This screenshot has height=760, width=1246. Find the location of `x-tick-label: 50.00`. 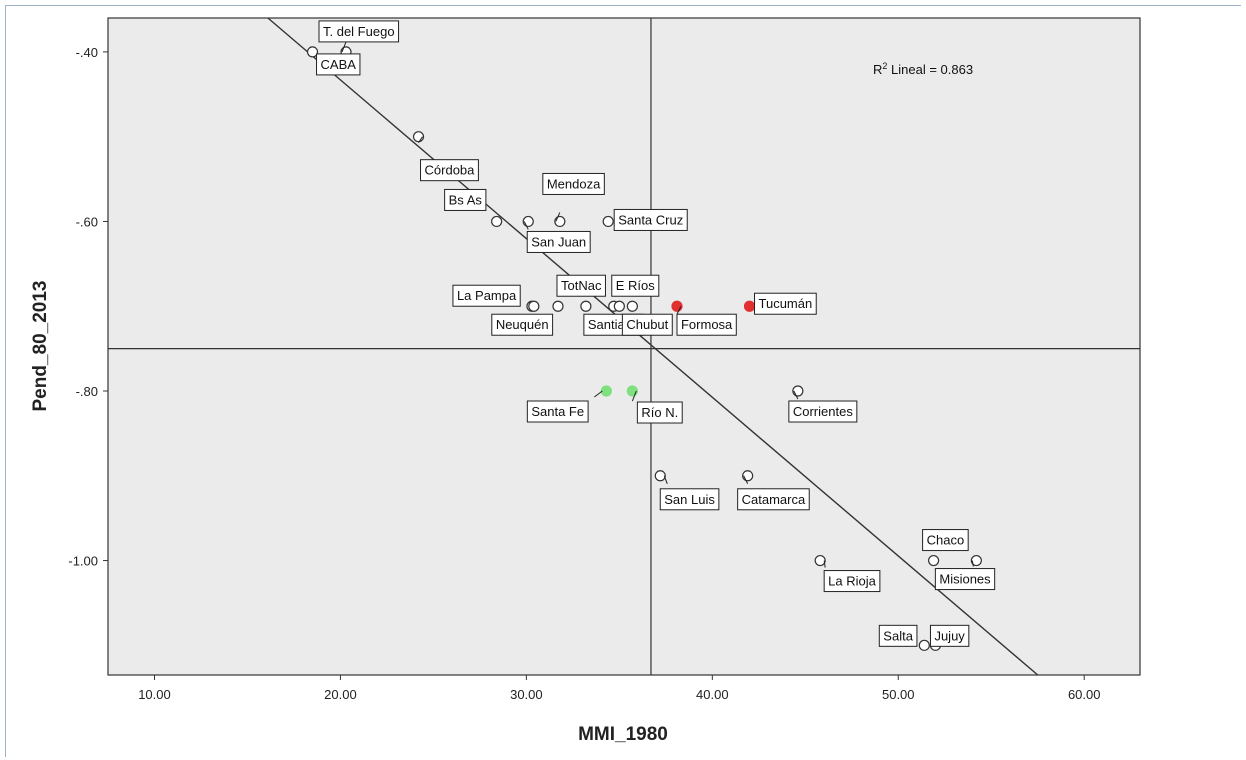

x-tick-label: 50.00 is located at coordinates (898, 694).